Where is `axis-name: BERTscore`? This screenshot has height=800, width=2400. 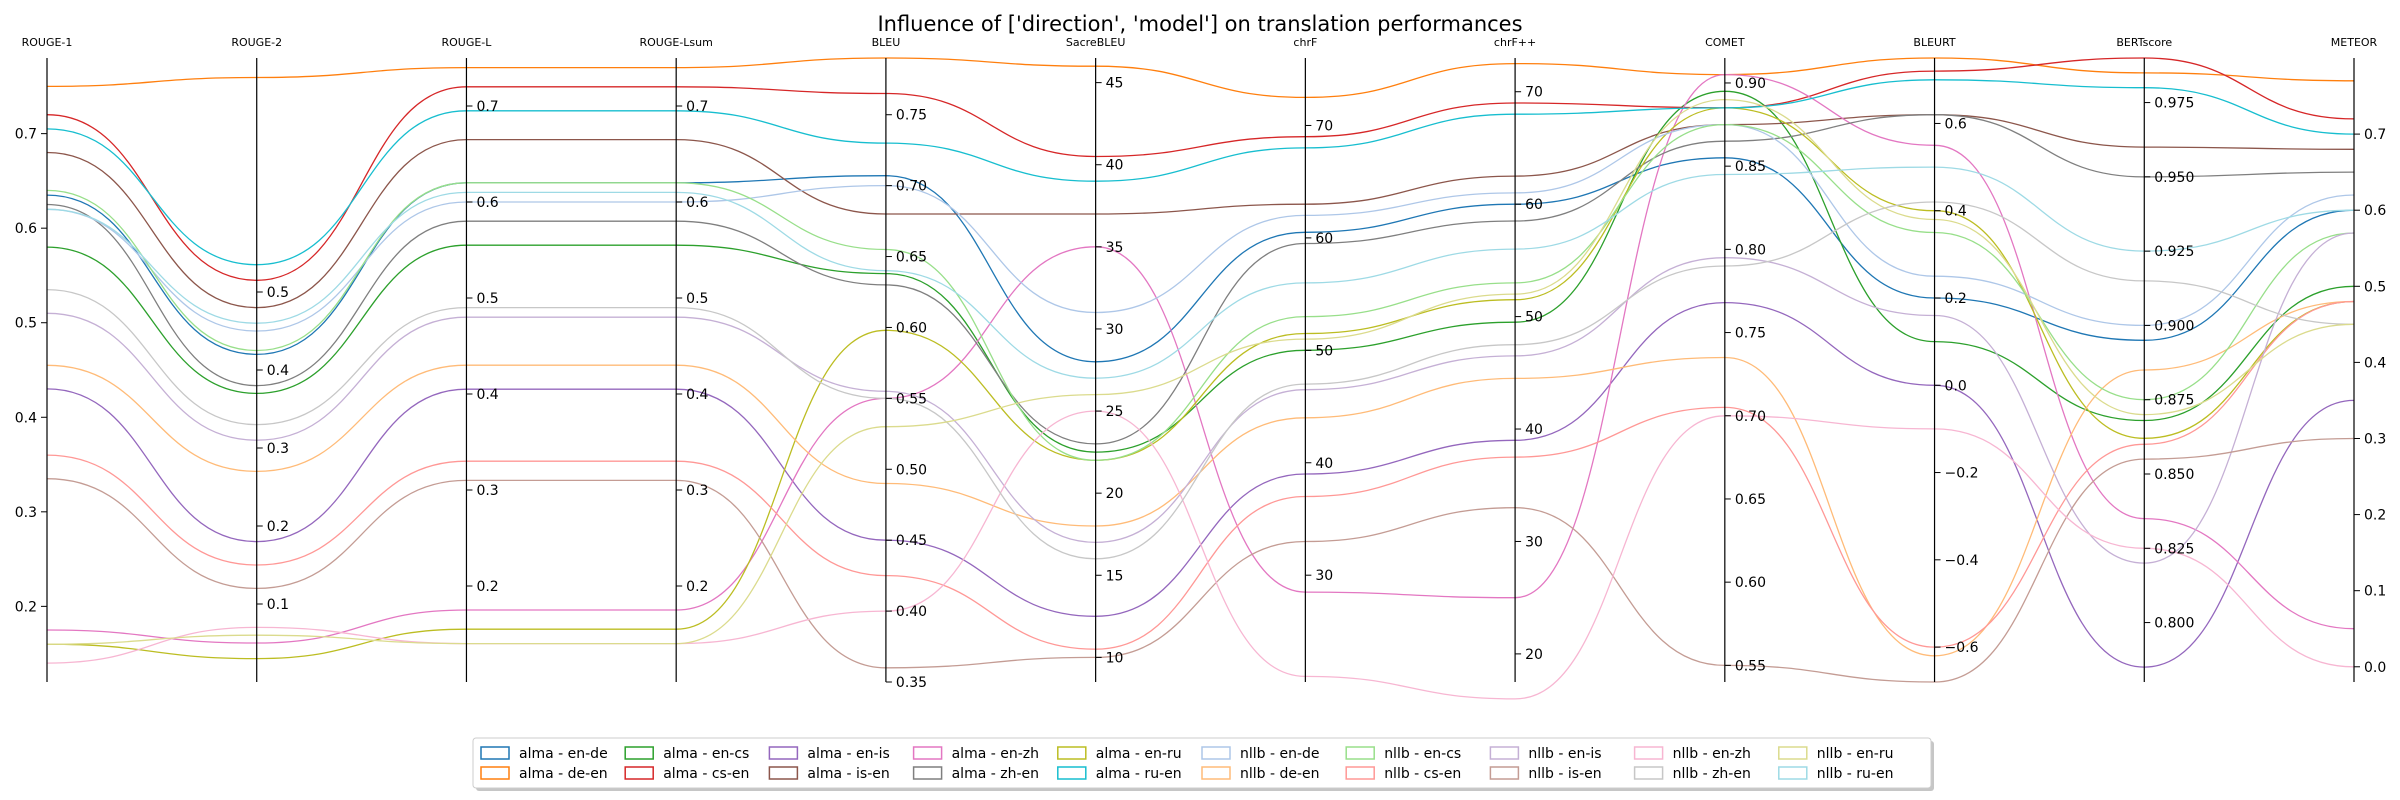 axis-name: BERTscore is located at coordinates (2144, 42).